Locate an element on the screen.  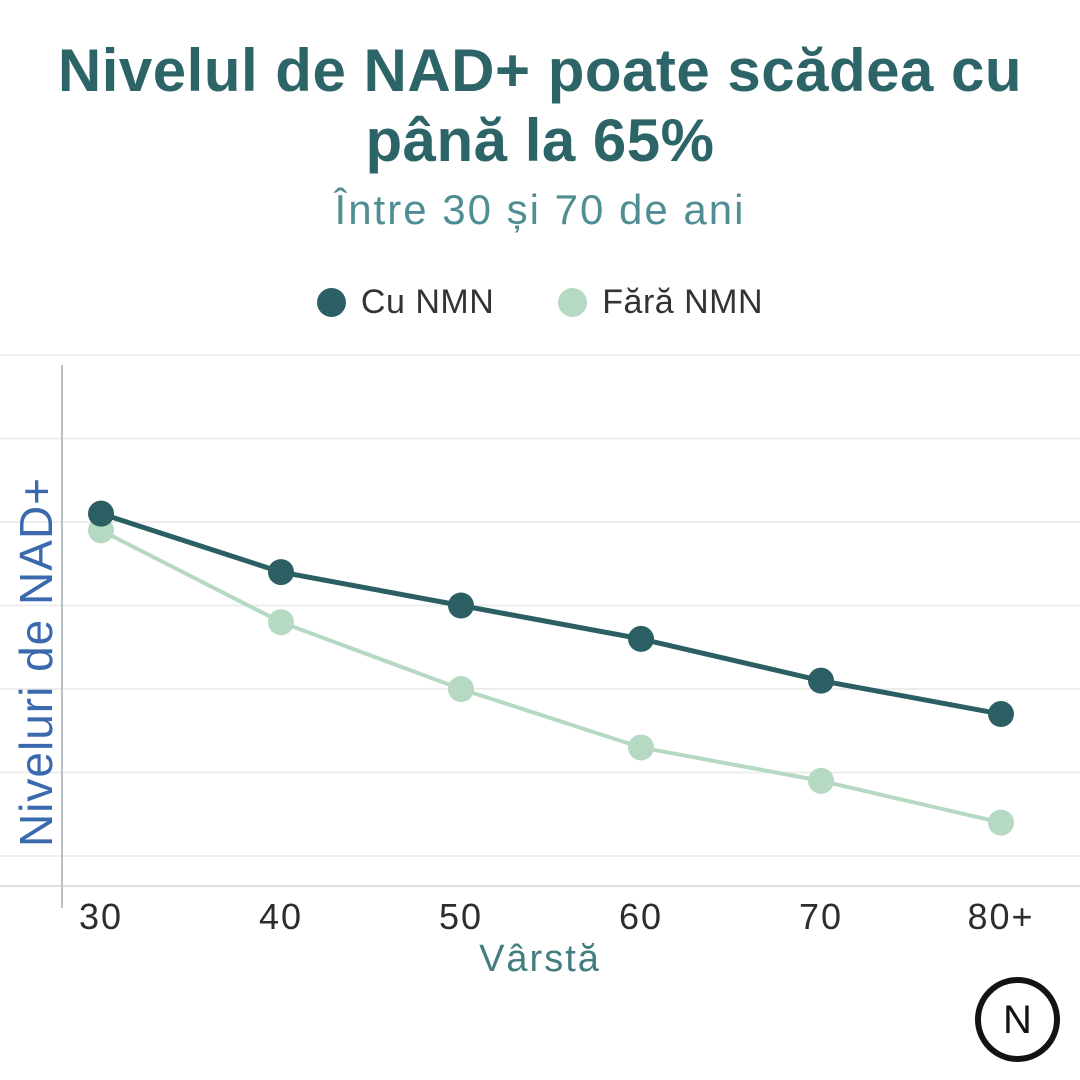
brand-logo: N is located at coordinates (1017, 1019).